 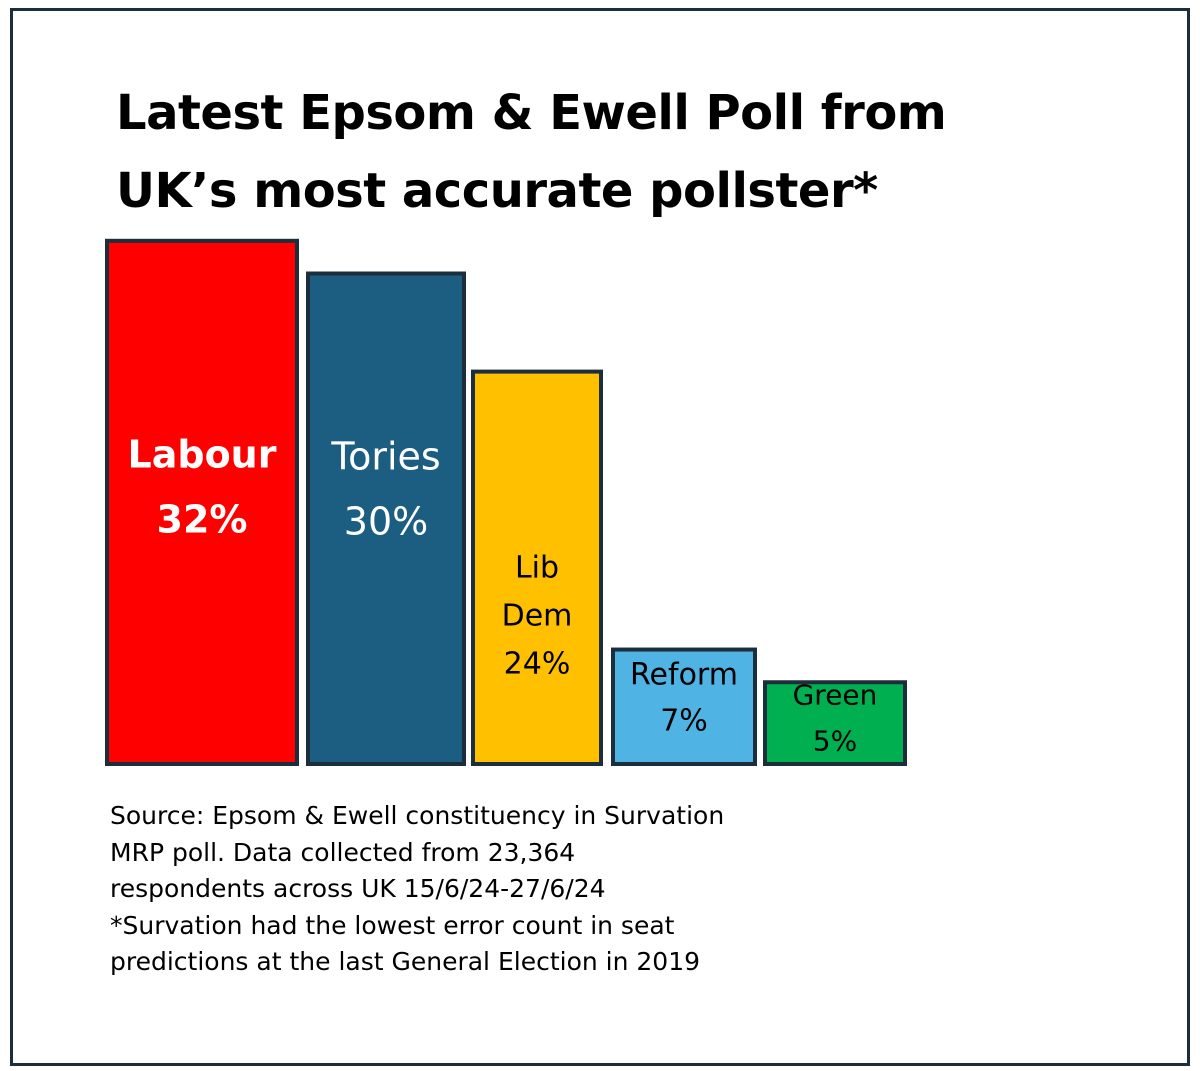 What do you see at coordinates (202, 455) in the screenshot?
I see `category-label-labour-1: Labour` at bounding box center [202, 455].